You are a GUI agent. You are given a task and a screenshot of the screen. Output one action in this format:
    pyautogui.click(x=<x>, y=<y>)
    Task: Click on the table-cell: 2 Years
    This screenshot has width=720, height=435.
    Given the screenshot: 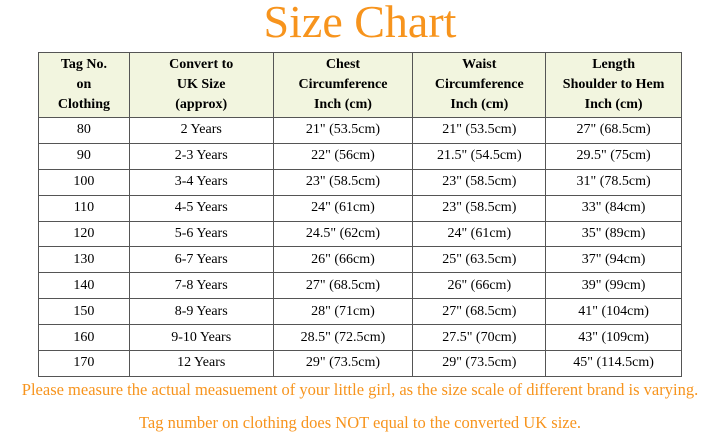 What is the action you would take?
    pyautogui.click(x=201, y=130)
    